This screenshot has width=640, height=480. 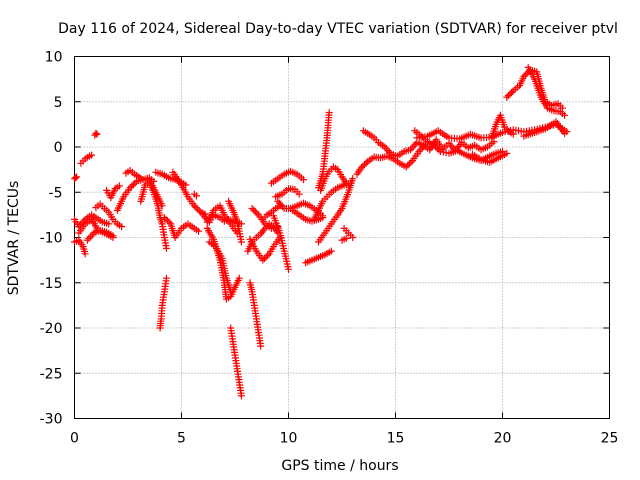 What do you see at coordinates (51, 284) in the screenshot?
I see `y-tick-label: -15` at bounding box center [51, 284].